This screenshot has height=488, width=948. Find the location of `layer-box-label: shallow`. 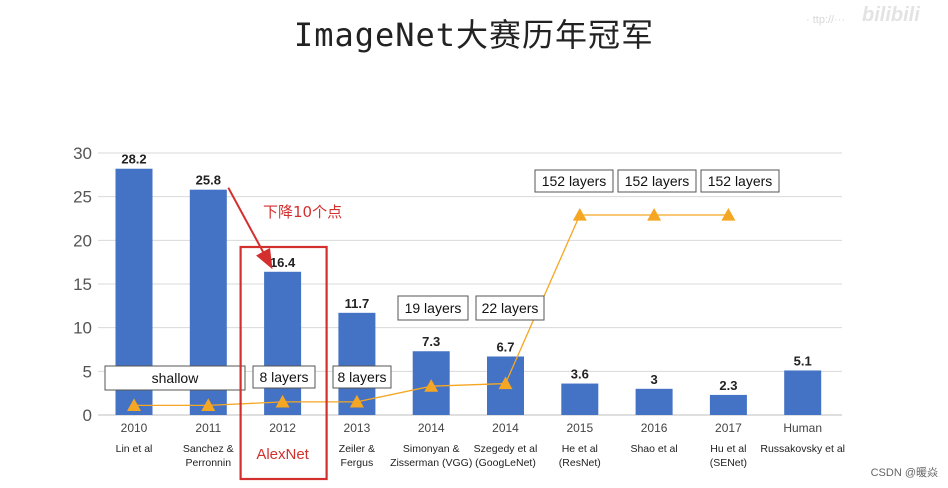

layer-box-label: shallow is located at coordinates (176, 378).